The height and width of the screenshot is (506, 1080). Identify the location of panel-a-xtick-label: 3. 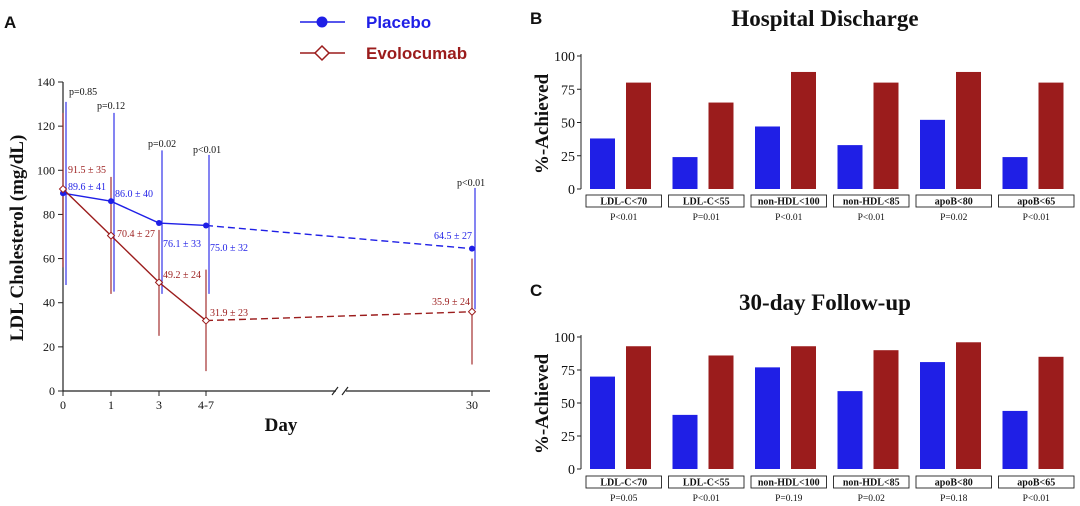
(159, 405).